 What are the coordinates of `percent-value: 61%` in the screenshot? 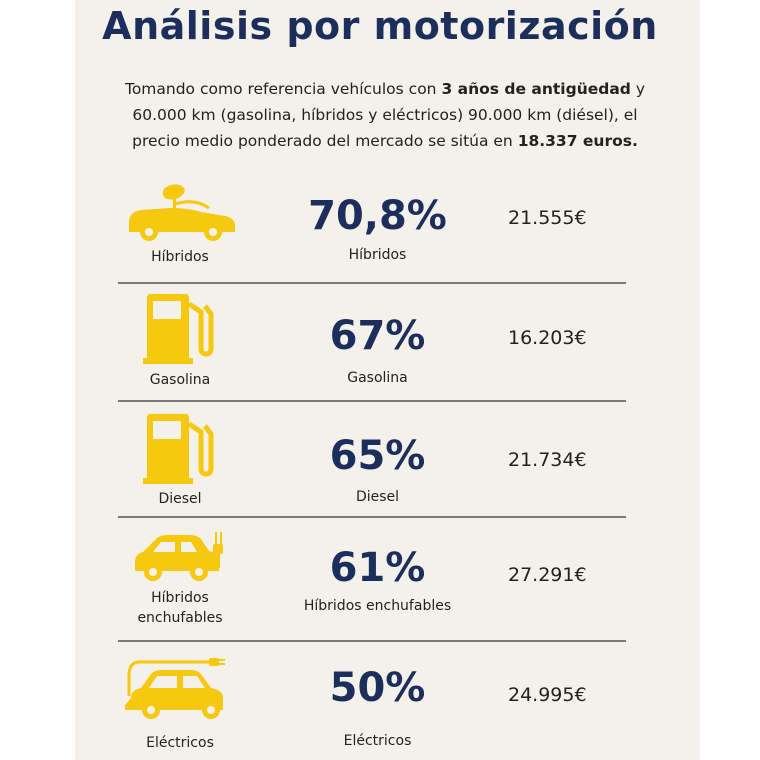 It's located at (377, 568).